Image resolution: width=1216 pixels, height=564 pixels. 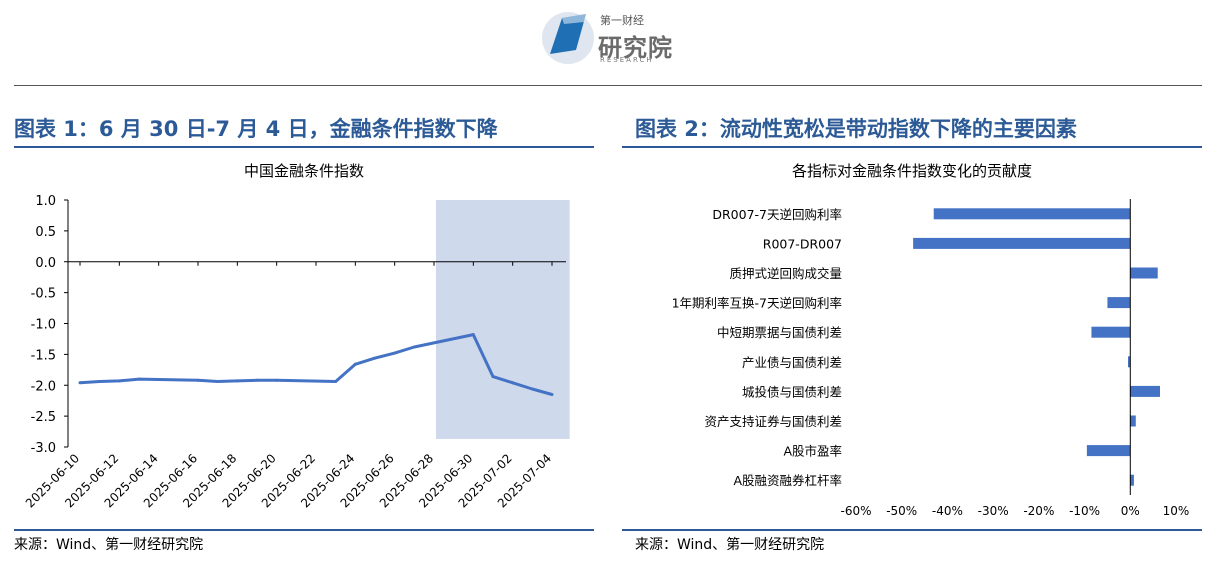 I want to click on y-tick-label: -2.5, so click(x=43, y=417).